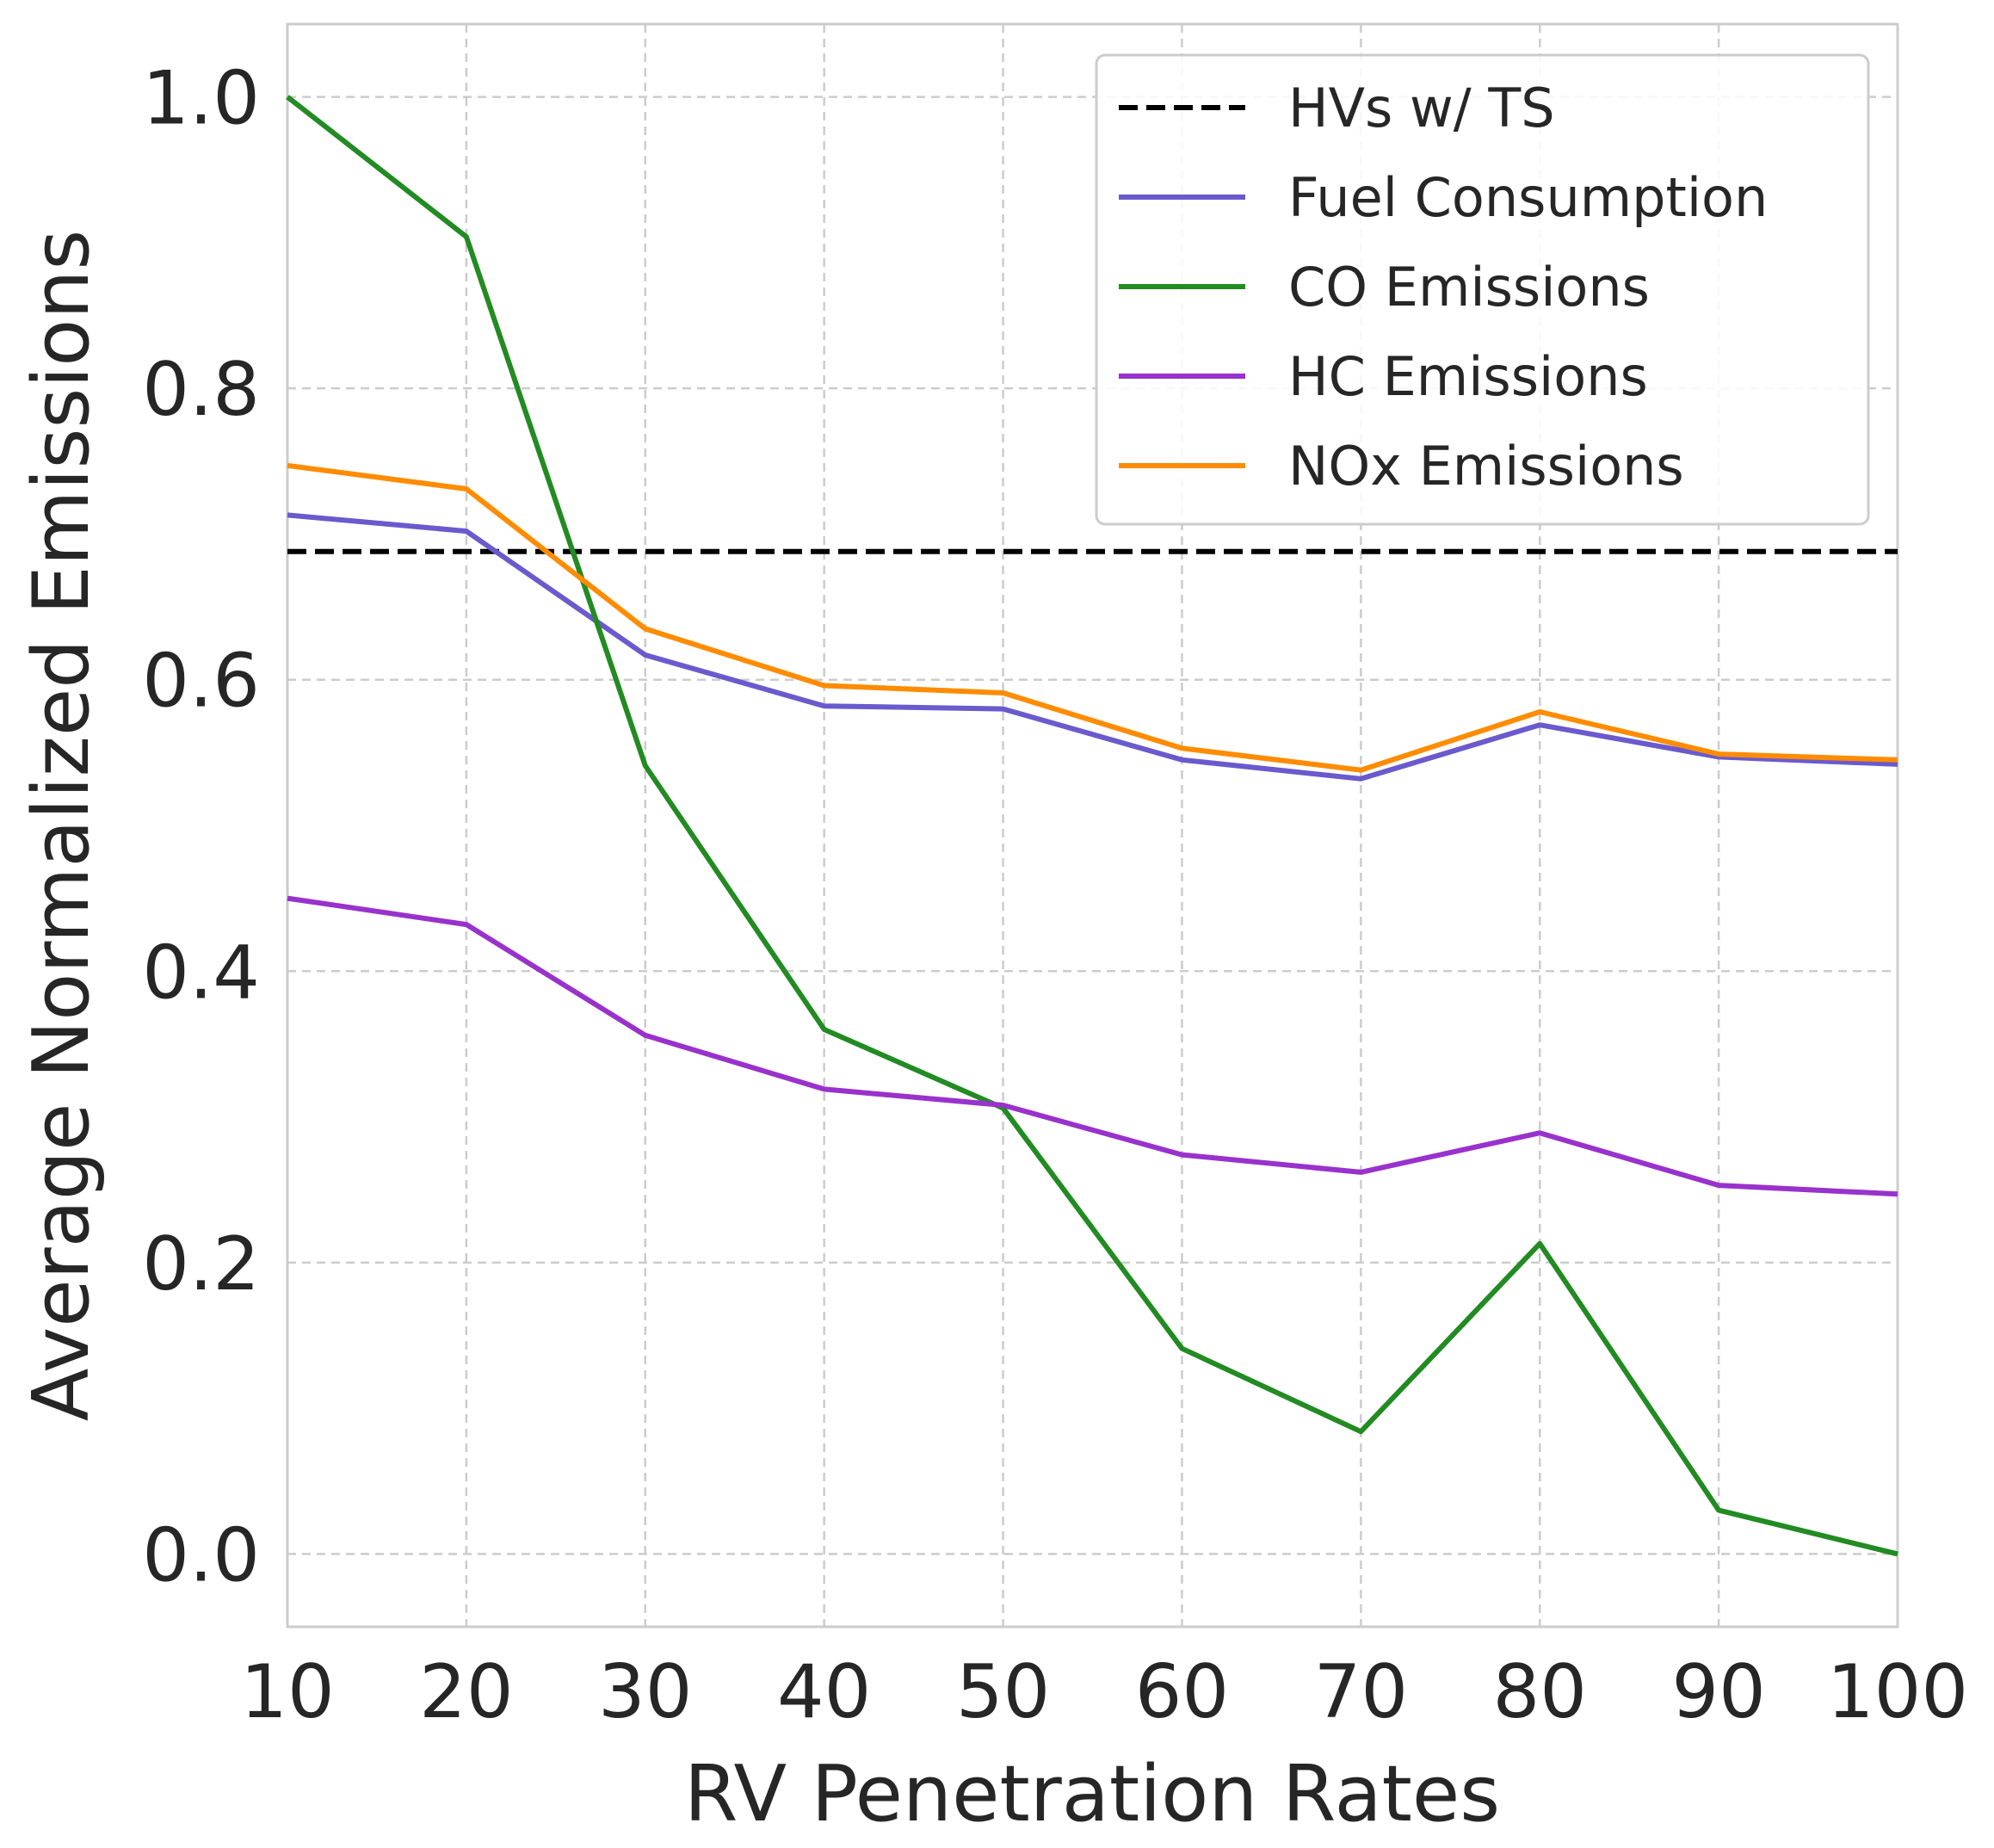 Image resolution: width=1994 pixels, height=1848 pixels. Describe the element at coordinates (1486, 467) in the screenshot. I see `legend-label: NOx Emissions` at that location.